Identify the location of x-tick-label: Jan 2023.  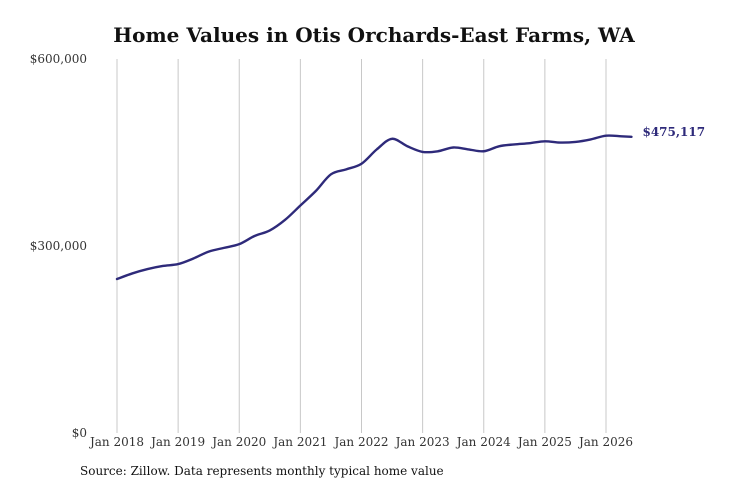
(422, 442).